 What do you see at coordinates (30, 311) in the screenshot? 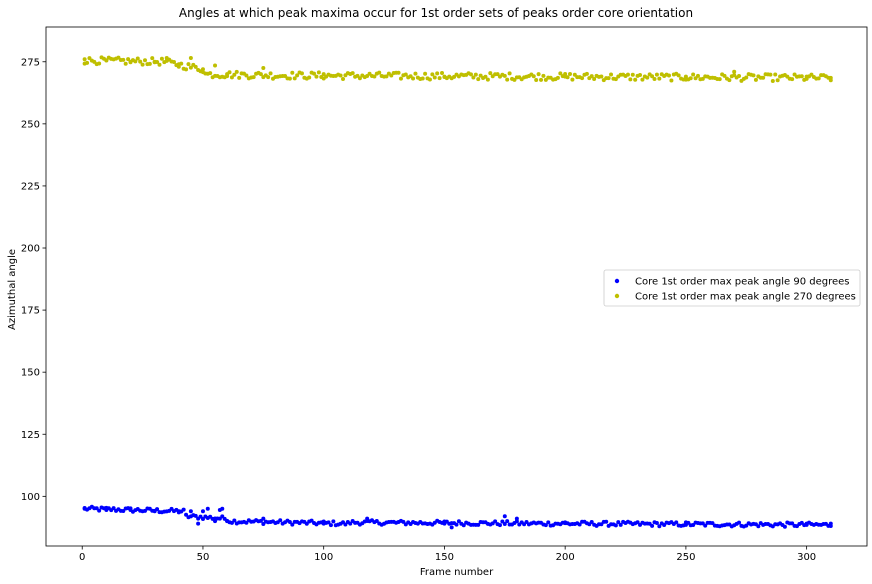
I see `y-tick-label: 175` at bounding box center [30, 311].